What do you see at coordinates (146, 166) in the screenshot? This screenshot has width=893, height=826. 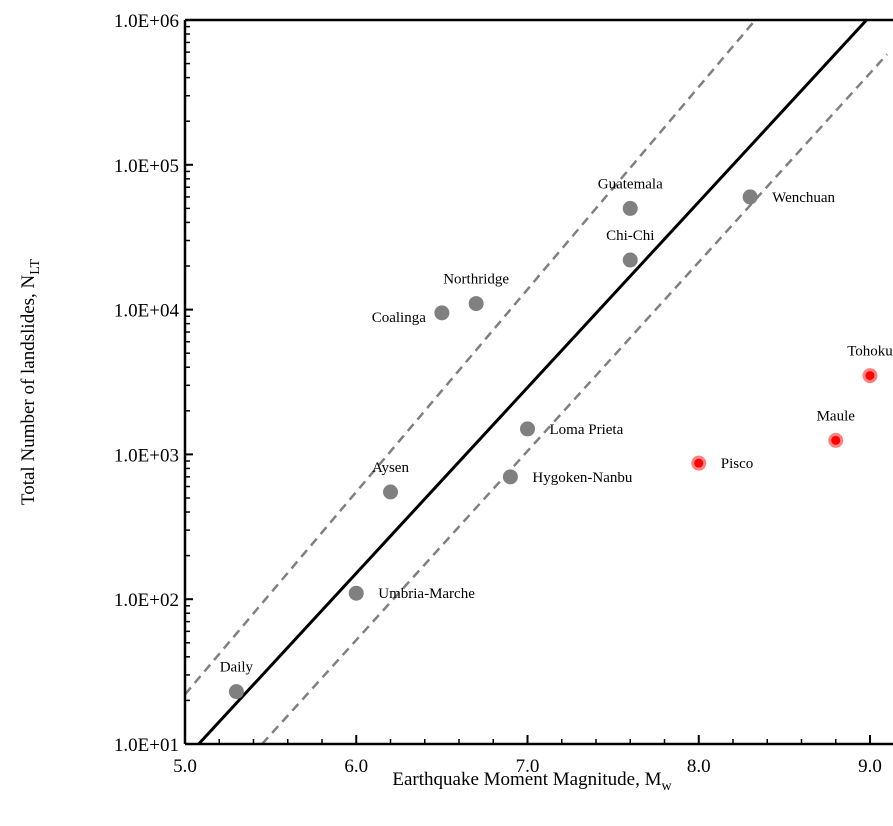 I see `y-tick-label: 1.0E+05` at bounding box center [146, 166].